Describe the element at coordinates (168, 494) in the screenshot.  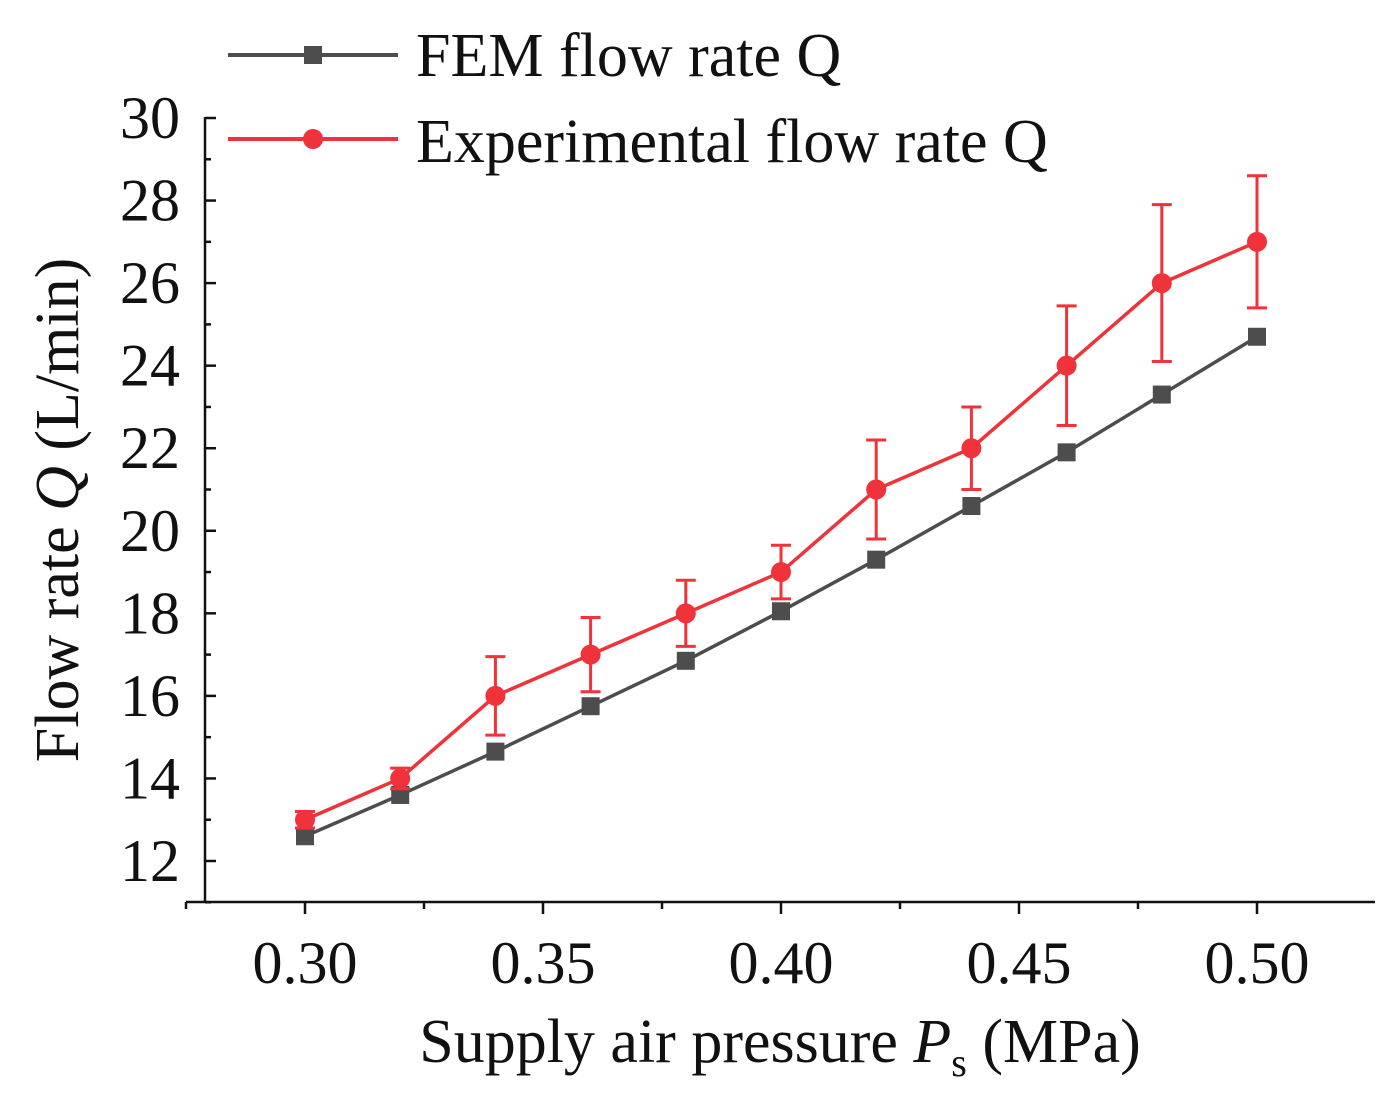
I see `y-ticks: 12 14 16 18 20 22 24 26 28 30` at that location.